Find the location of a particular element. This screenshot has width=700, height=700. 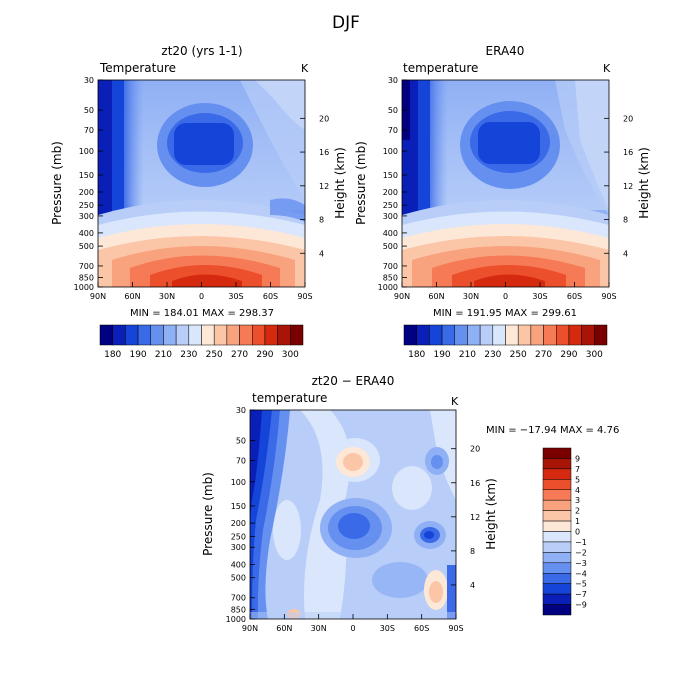

panel-model-title: zt20 (yrs 1-1) is located at coordinates (201, 51).